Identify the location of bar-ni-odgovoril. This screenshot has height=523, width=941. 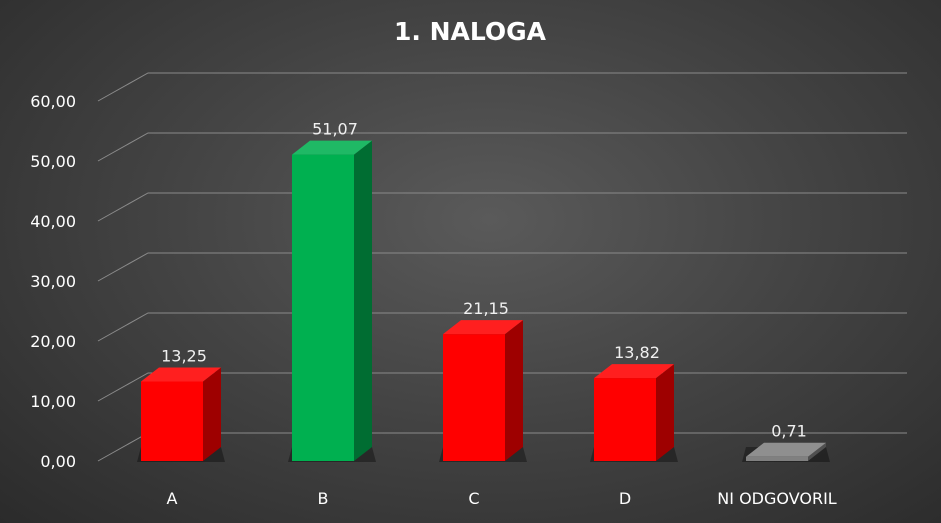
(786, 452).